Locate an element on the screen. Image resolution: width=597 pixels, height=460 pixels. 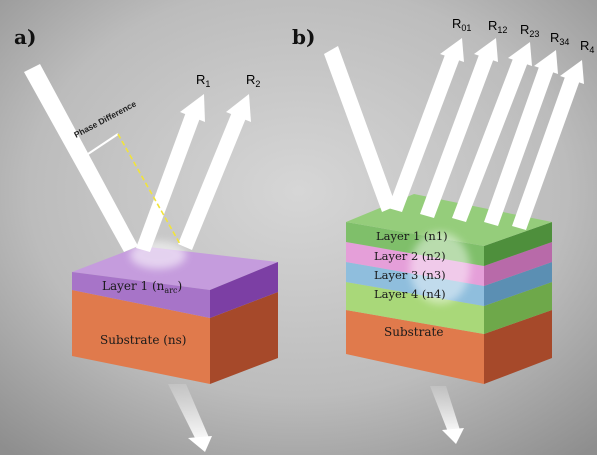
arrowhead-r1 is located at coordinates (192, 108).